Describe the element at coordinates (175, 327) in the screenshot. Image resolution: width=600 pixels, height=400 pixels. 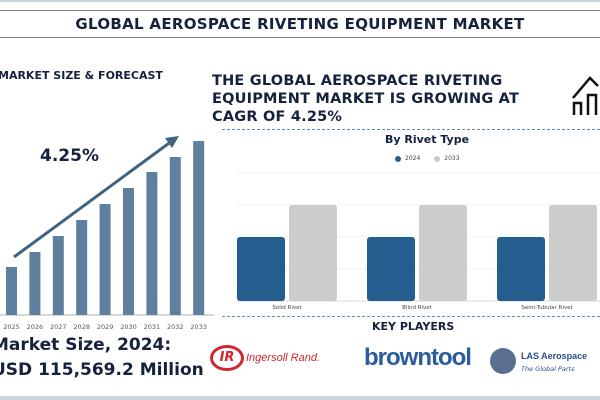
I see `year-tick-label: 2032` at that location.